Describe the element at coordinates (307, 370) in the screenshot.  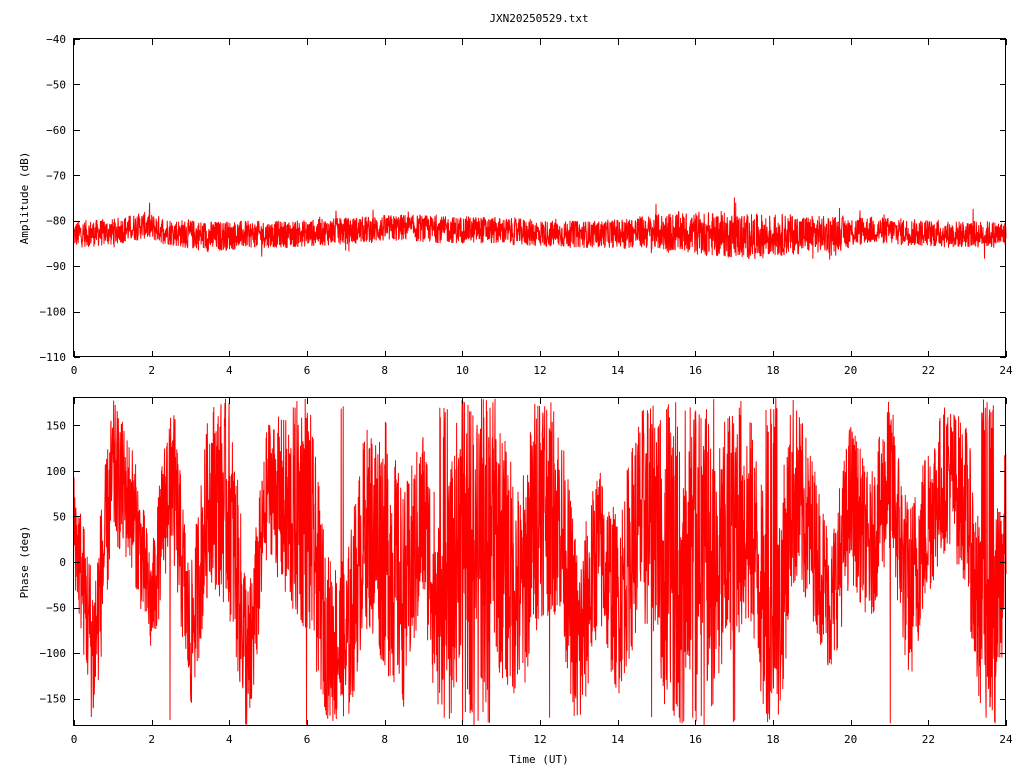
I see `amplitude-x-tick-label: 6` at that location.